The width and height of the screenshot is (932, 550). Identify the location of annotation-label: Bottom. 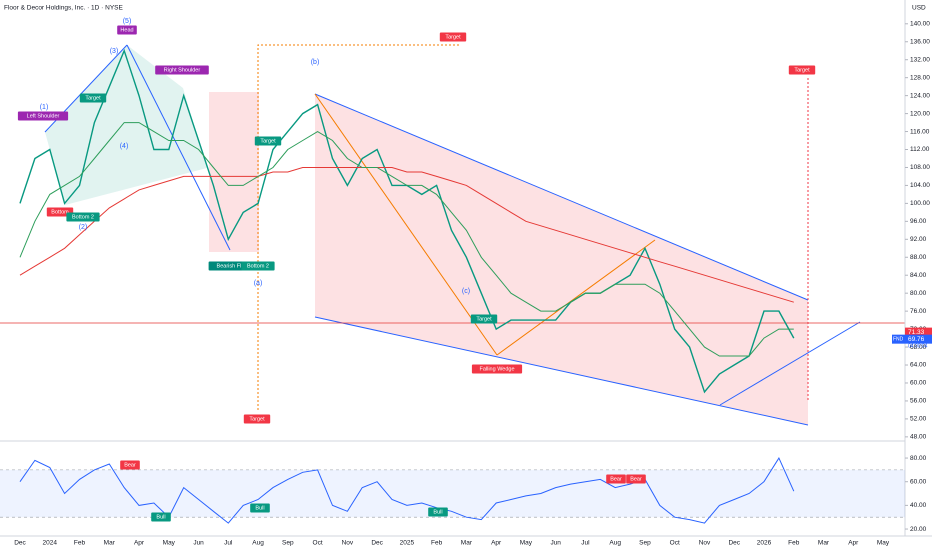
(60, 212).